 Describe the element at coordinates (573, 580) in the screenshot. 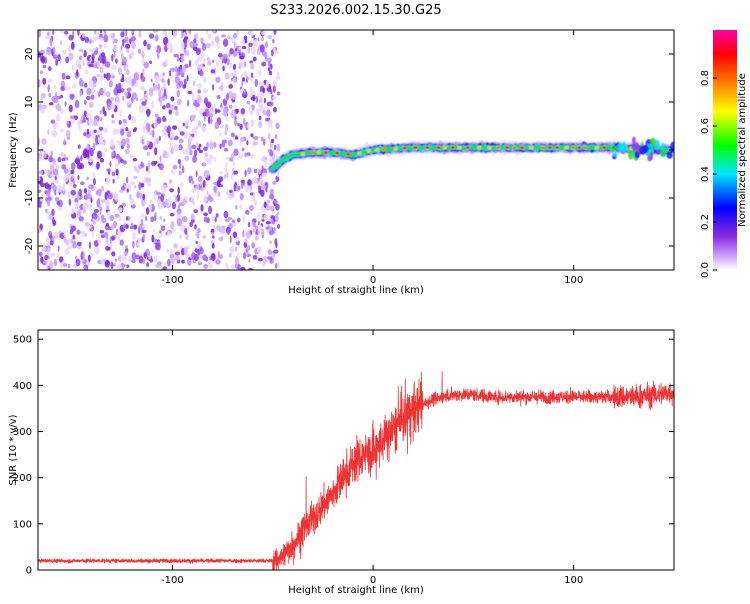

I see `snr-x-tick-label: 100` at that location.